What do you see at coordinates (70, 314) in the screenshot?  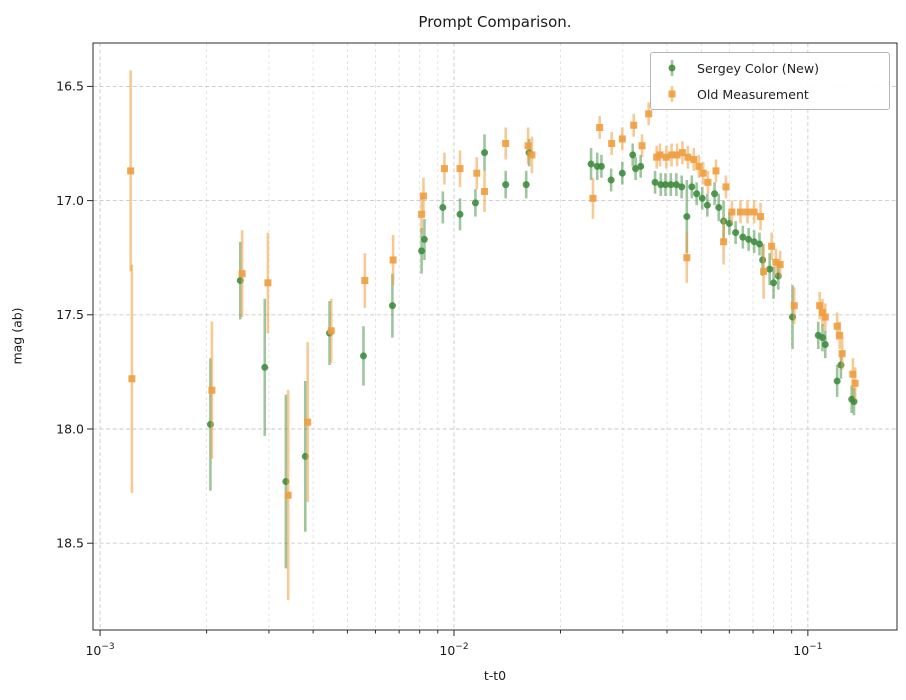 I see `y-tick-label: 17.5` at bounding box center [70, 314].